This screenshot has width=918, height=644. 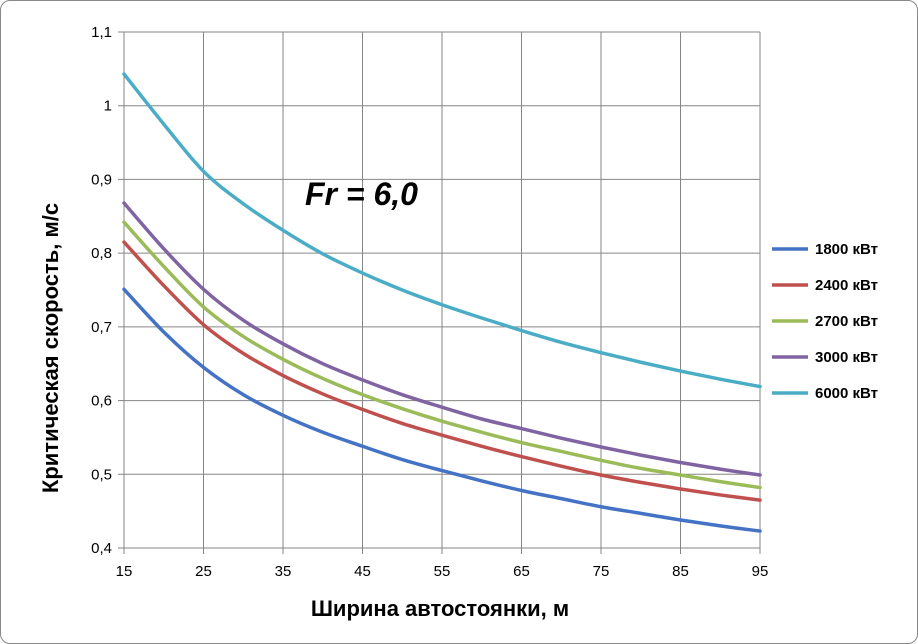 What do you see at coordinates (846, 357) in the screenshot?
I see `legend-label: 3000 кВт` at bounding box center [846, 357].